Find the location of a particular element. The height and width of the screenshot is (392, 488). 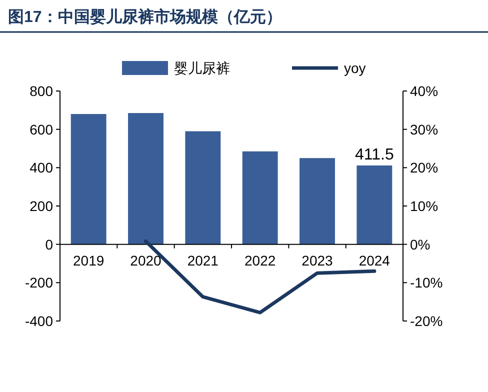

y-tick-label: -200 is located at coordinates (39, 282).